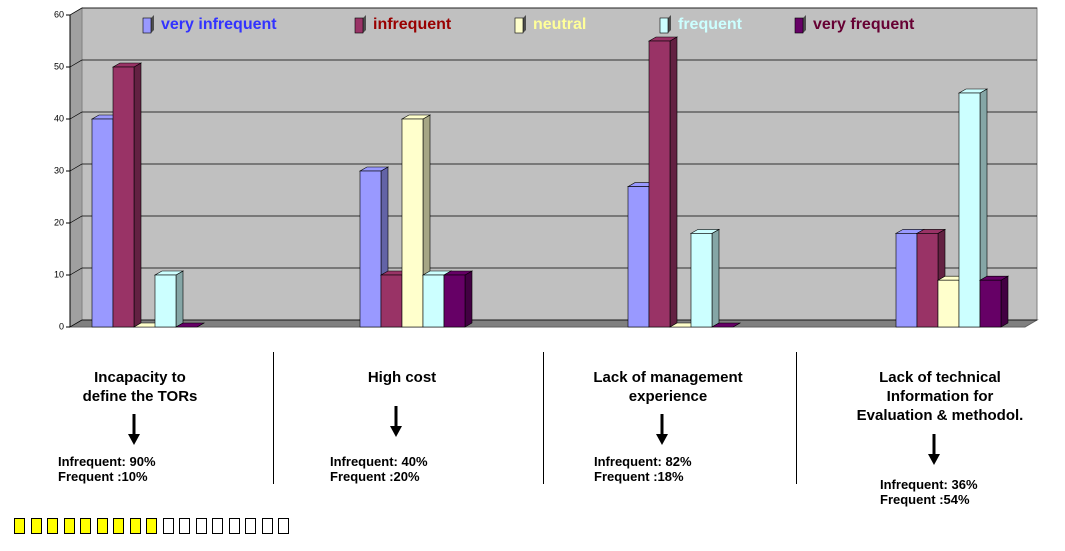 The width and height of the screenshot is (1065, 551). What do you see at coordinates (375, 476) in the screenshot?
I see `annotation: Frequent :20%` at bounding box center [375, 476].